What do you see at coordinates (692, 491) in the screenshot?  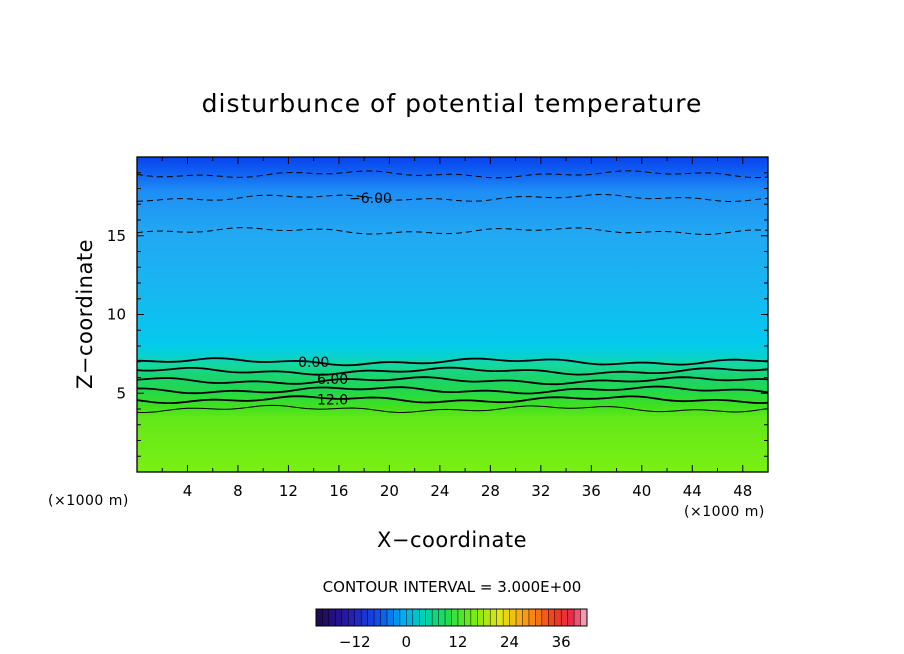 I see `x-tick-label: 44` at bounding box center [692, 491].